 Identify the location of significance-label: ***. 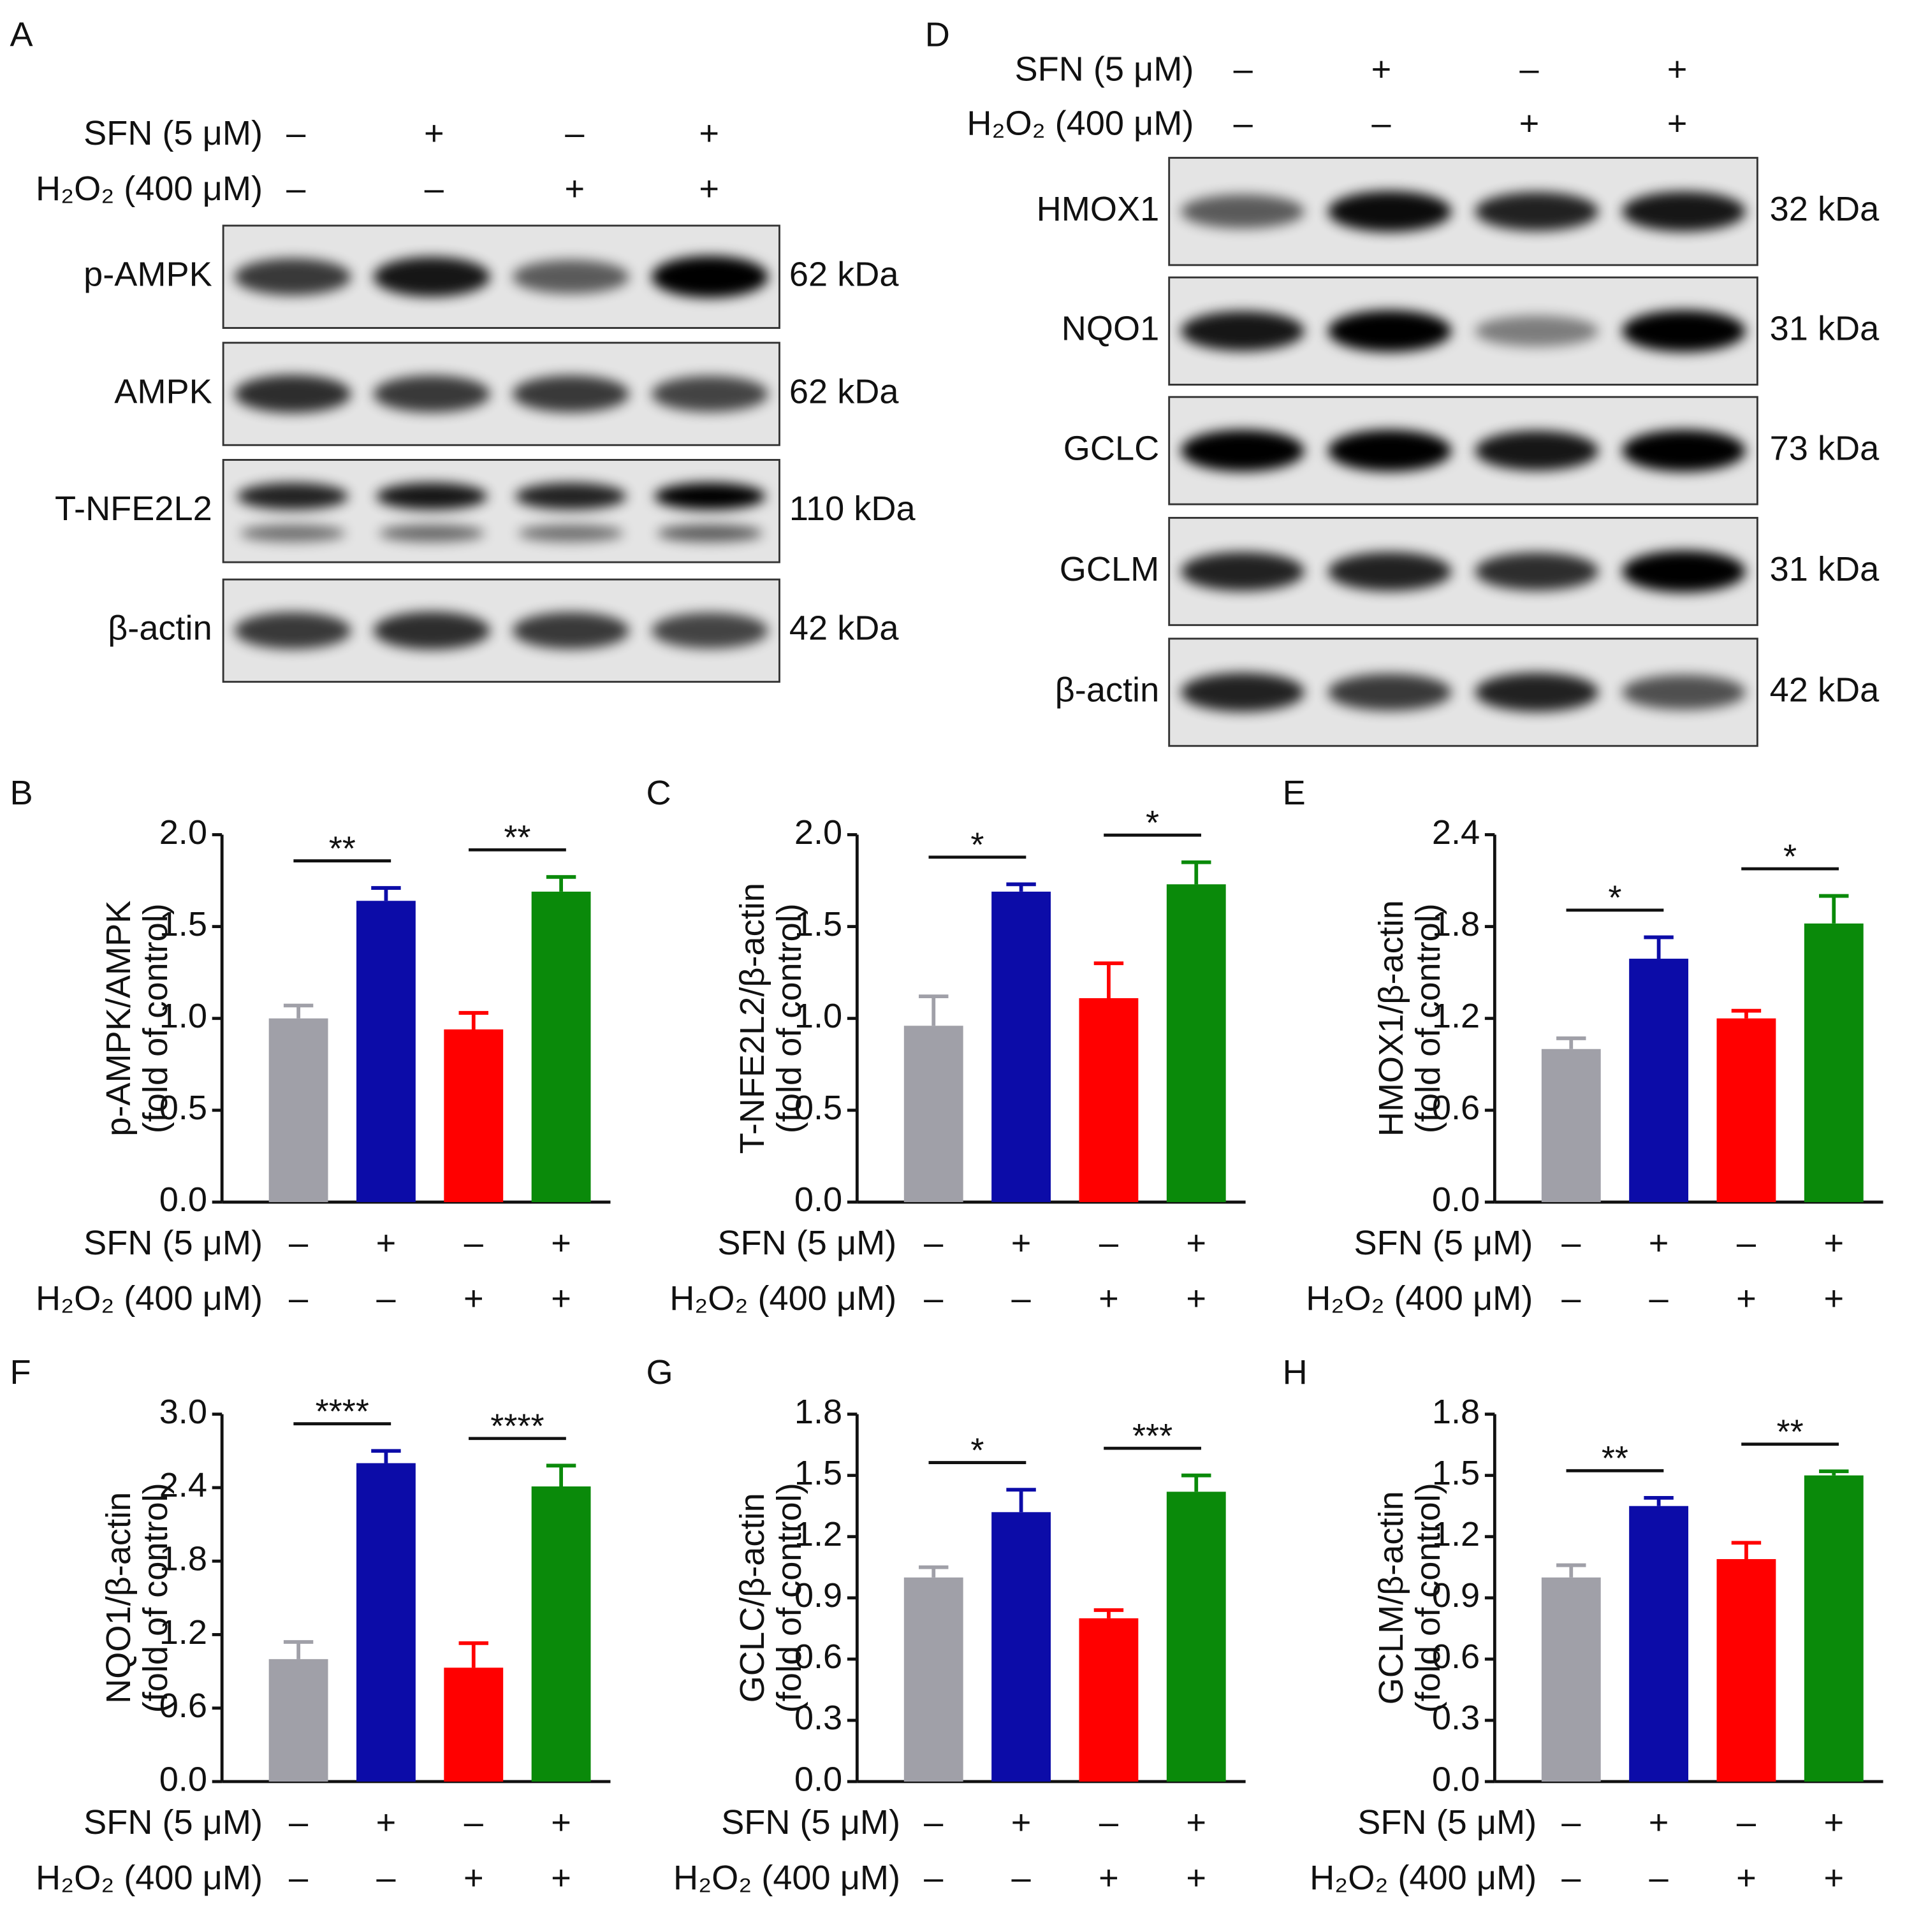
(1152, 1436).